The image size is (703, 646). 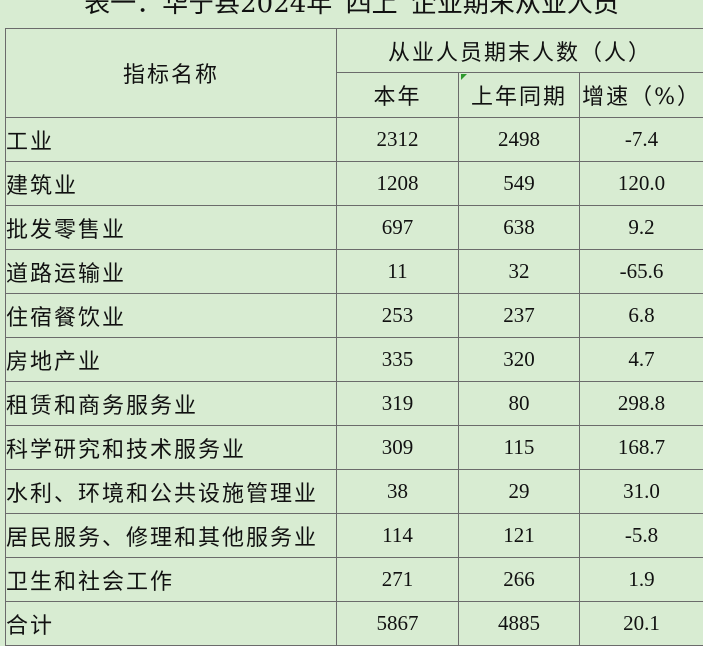 I want to click on cell-prior-year: 549, so click(x=519, y=184).